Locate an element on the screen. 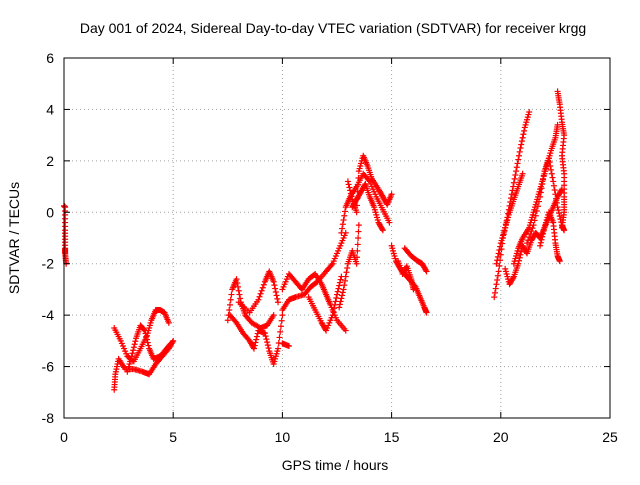 The height and width of the screenshot is (485, 640). y-tick-label: 4 is located at coordinates (50, 109).